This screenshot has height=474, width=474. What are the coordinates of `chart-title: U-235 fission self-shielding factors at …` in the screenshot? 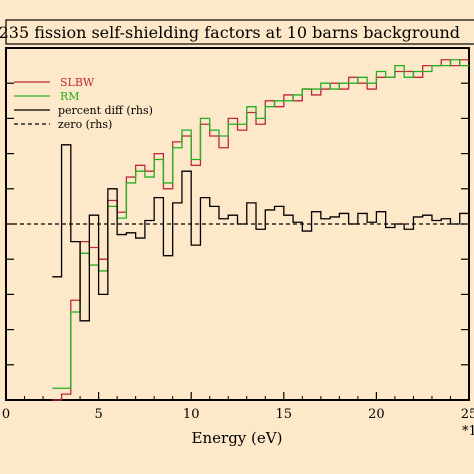 It's located at (230, 32).